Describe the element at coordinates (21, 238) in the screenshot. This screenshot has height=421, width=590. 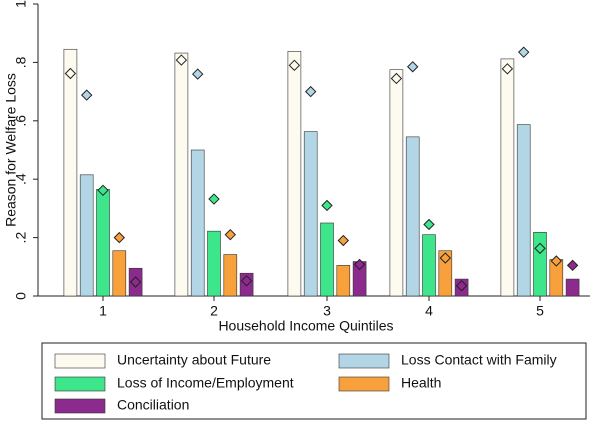
I see `y-tick-label: .2` at that location.